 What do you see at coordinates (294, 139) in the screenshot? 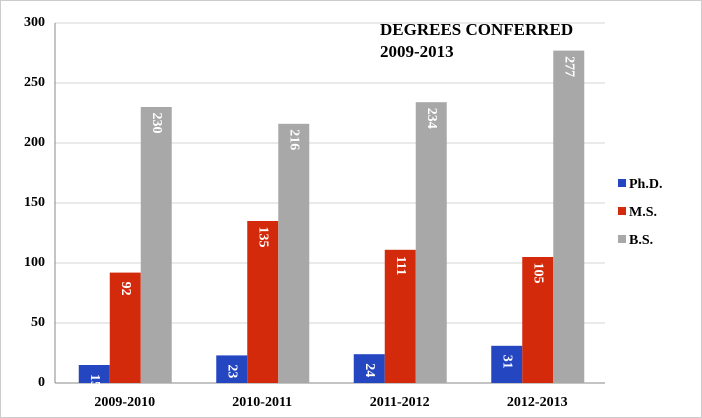
I see `data-label: 216` at bounding box center [294, 139].